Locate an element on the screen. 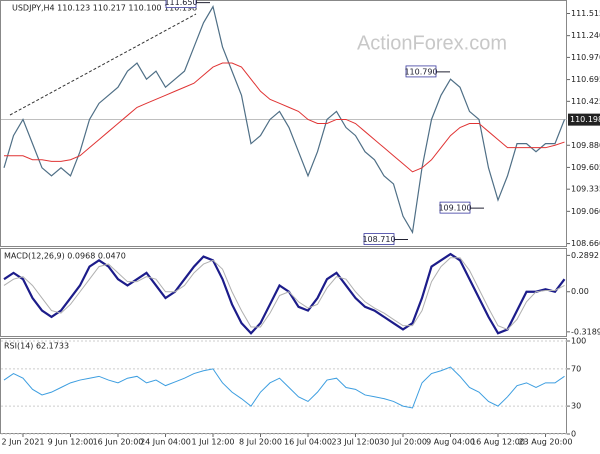  macd-header: MACD(12,26,9) 0.0968 0.0470 is located at coordinates (65, 256).